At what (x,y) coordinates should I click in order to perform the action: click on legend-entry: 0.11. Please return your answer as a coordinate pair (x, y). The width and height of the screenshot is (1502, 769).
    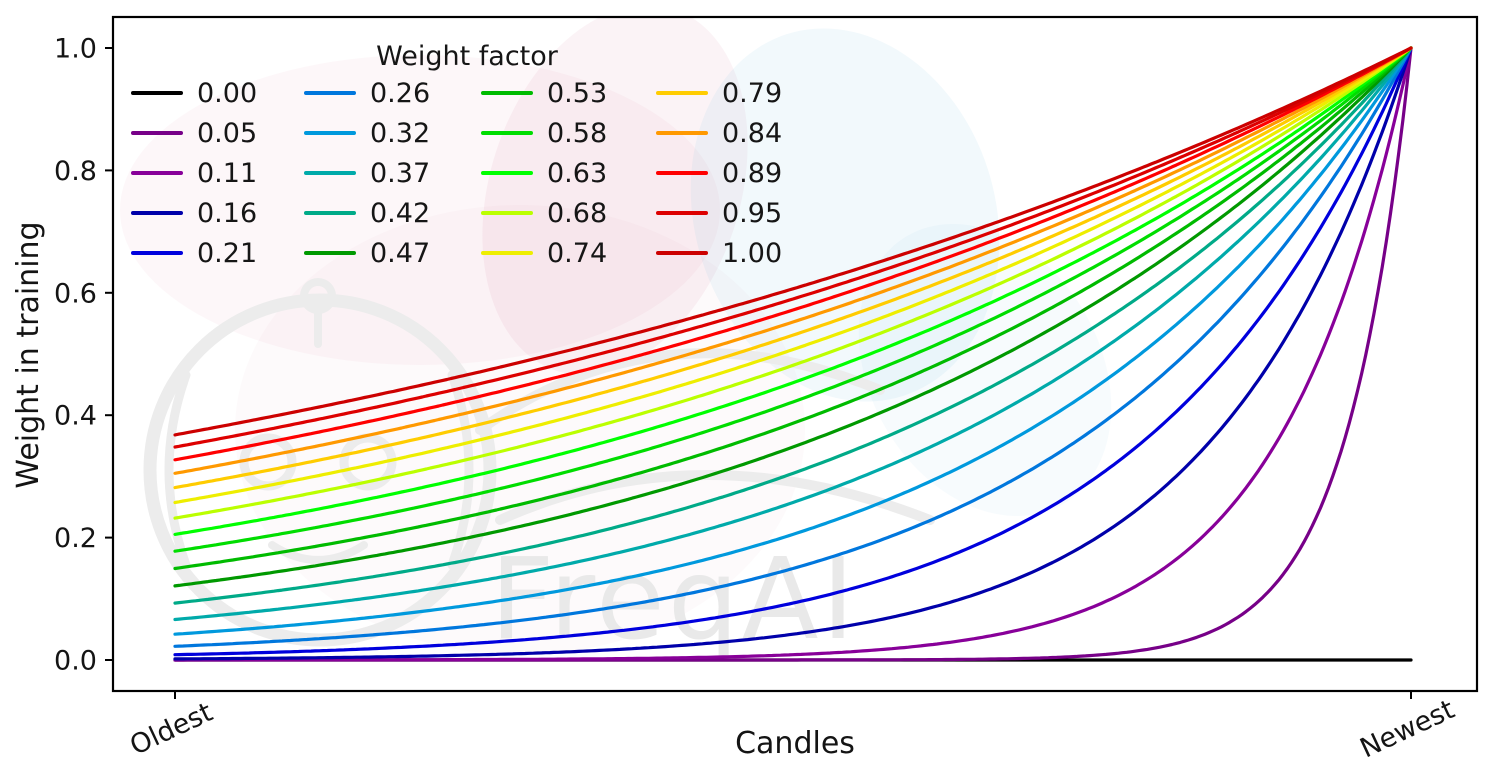
    Looking at the image, I should click on (217, 173).